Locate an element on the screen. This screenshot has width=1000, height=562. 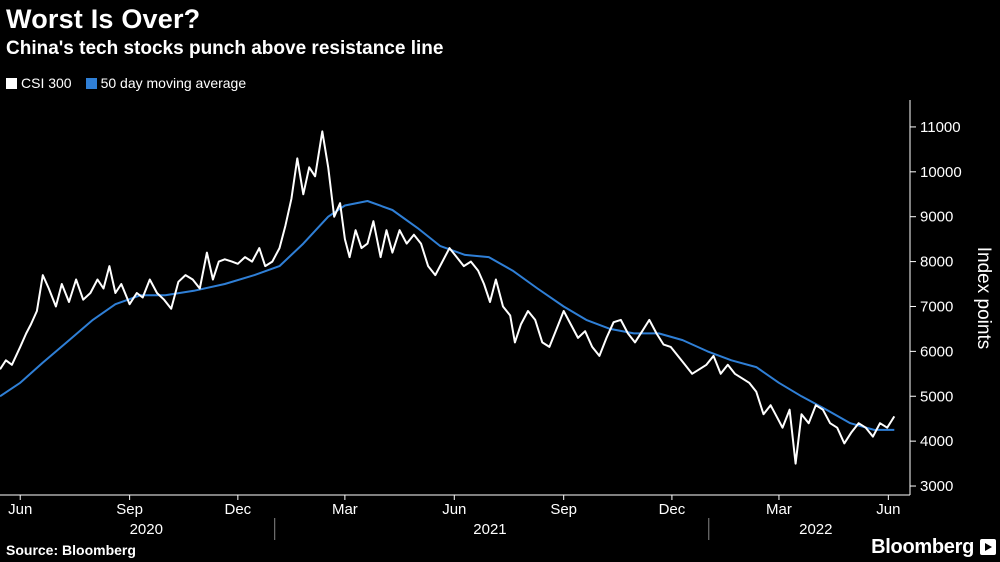
year-label: 2022 is located at coordinates (815, 529).